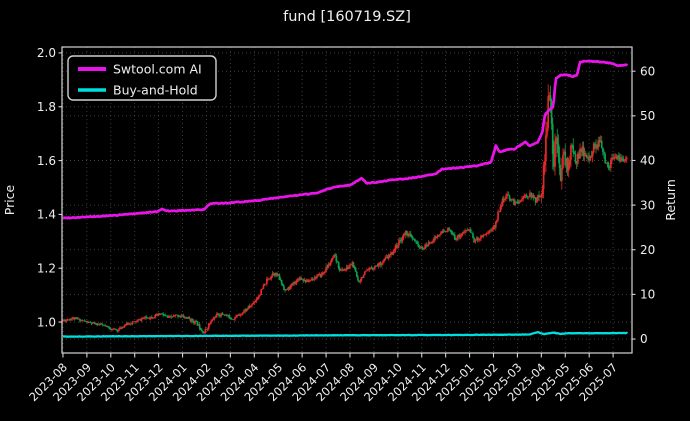 This screenshot has width=690, height=421. I want to click on y-axis-label-return: Return, so click(670, 199).